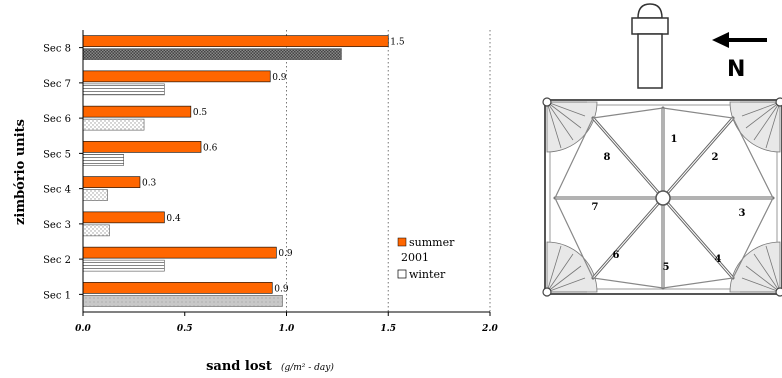 This screenshot has width=782, height=378. I want to click on legend: summer 2001 winter, so click(426, 258).